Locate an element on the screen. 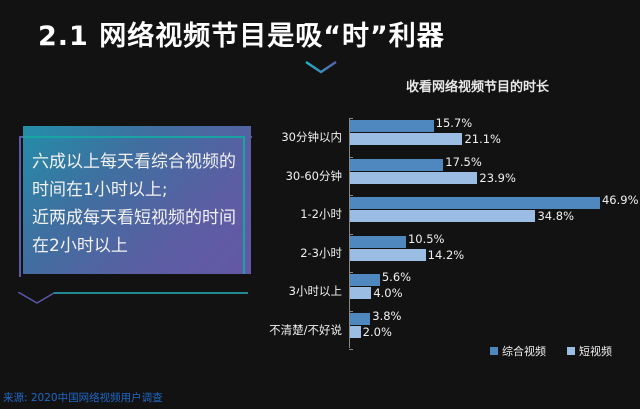  category-label: 30分钟以内 is located at coordinates (311, 137).